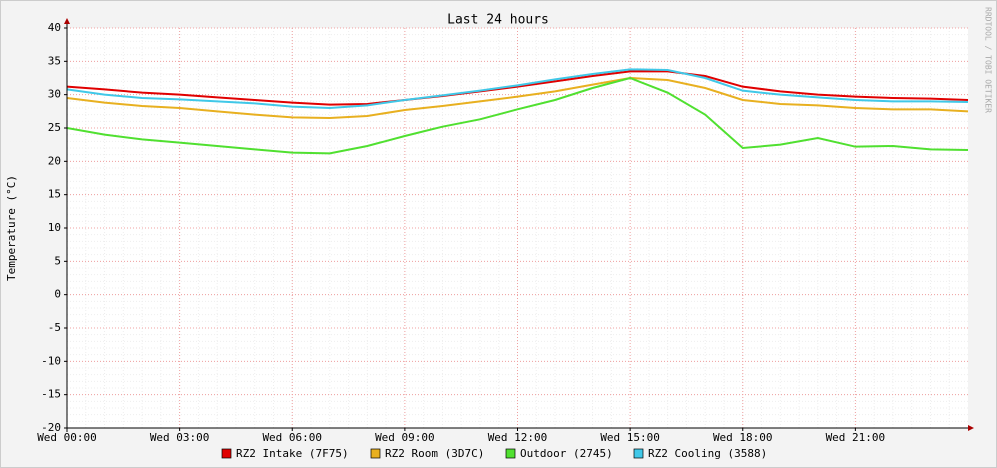 This screenshot has height=468, width=997. What do you see at coordinates (292, 437) in the screenshot?
I see `x-tick-label: Wed 06:00` at bounding box center [292, 437].